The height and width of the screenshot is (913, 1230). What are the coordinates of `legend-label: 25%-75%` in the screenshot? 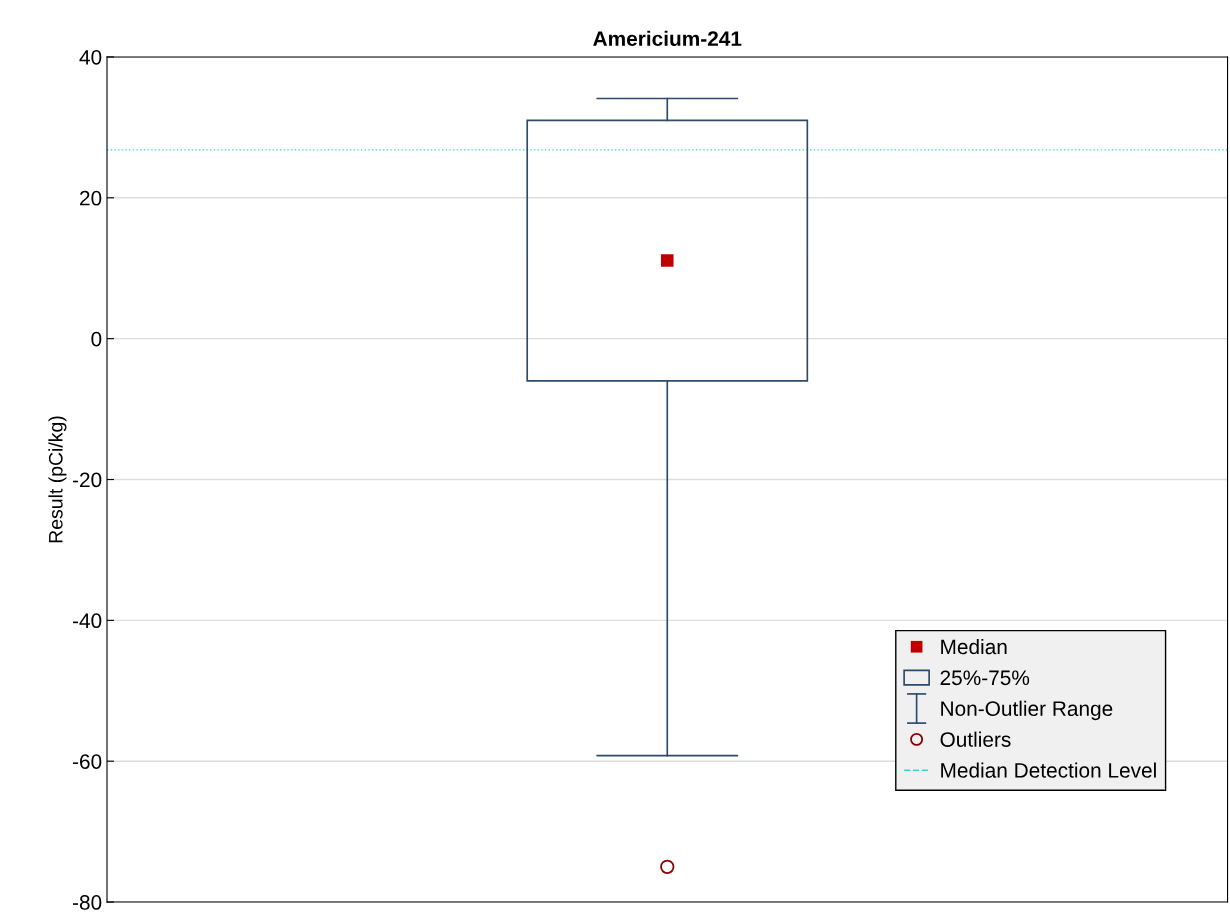 It's located at (985, 678).